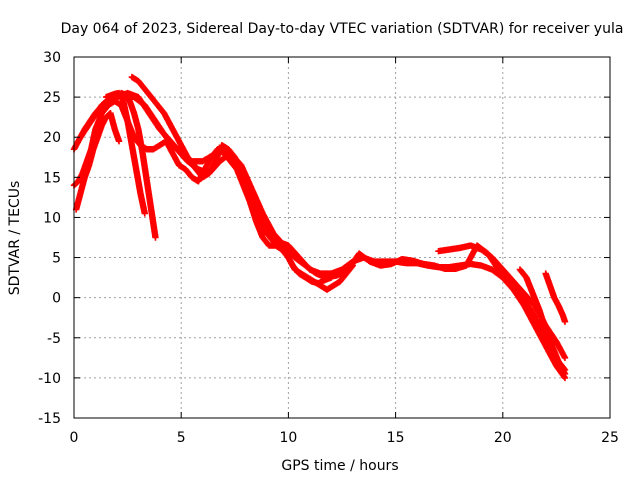  I want to click on y-tick-label: 25, so click(52, 98).